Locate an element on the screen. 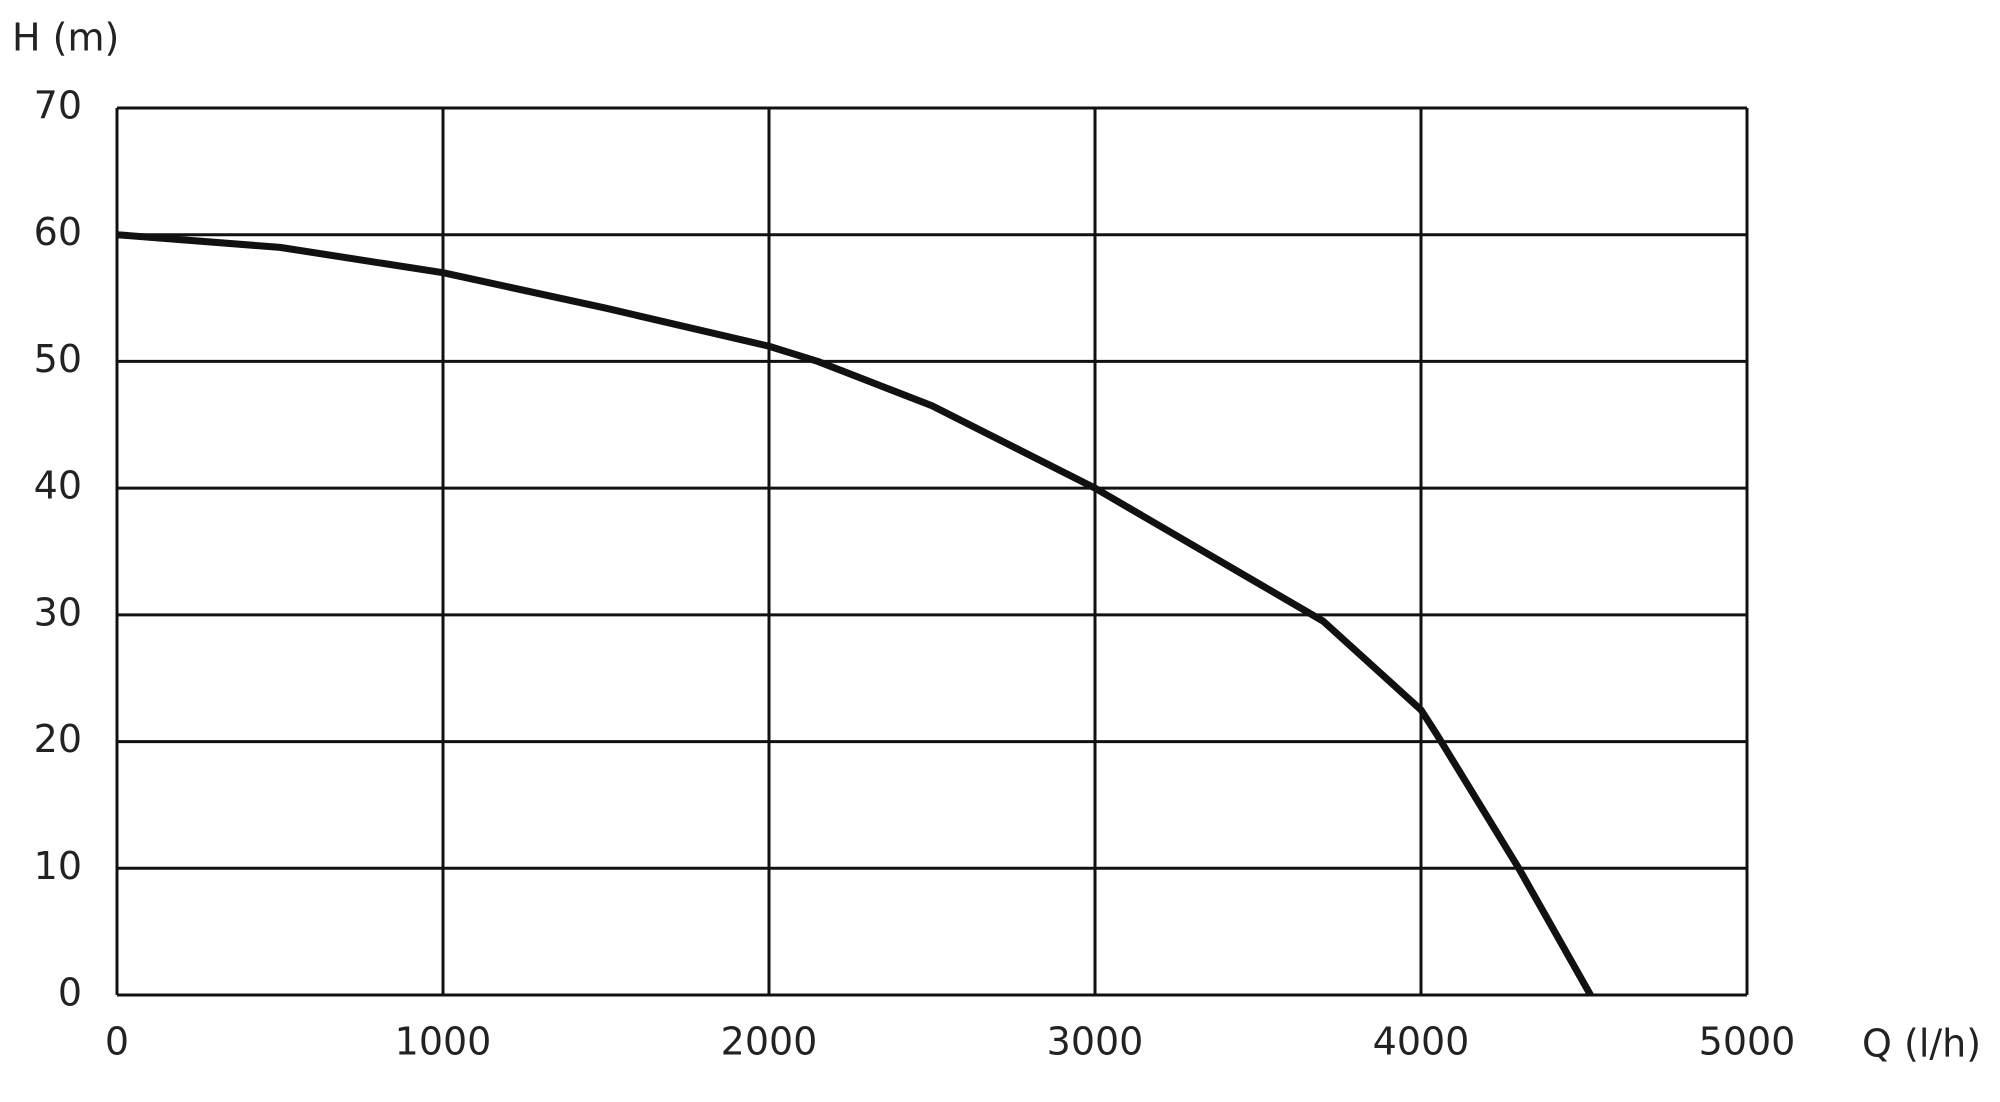 The height and width of the screenshot is (1102, 2000). x-tick-label: 2000 is located at coordinates (769, 1042).